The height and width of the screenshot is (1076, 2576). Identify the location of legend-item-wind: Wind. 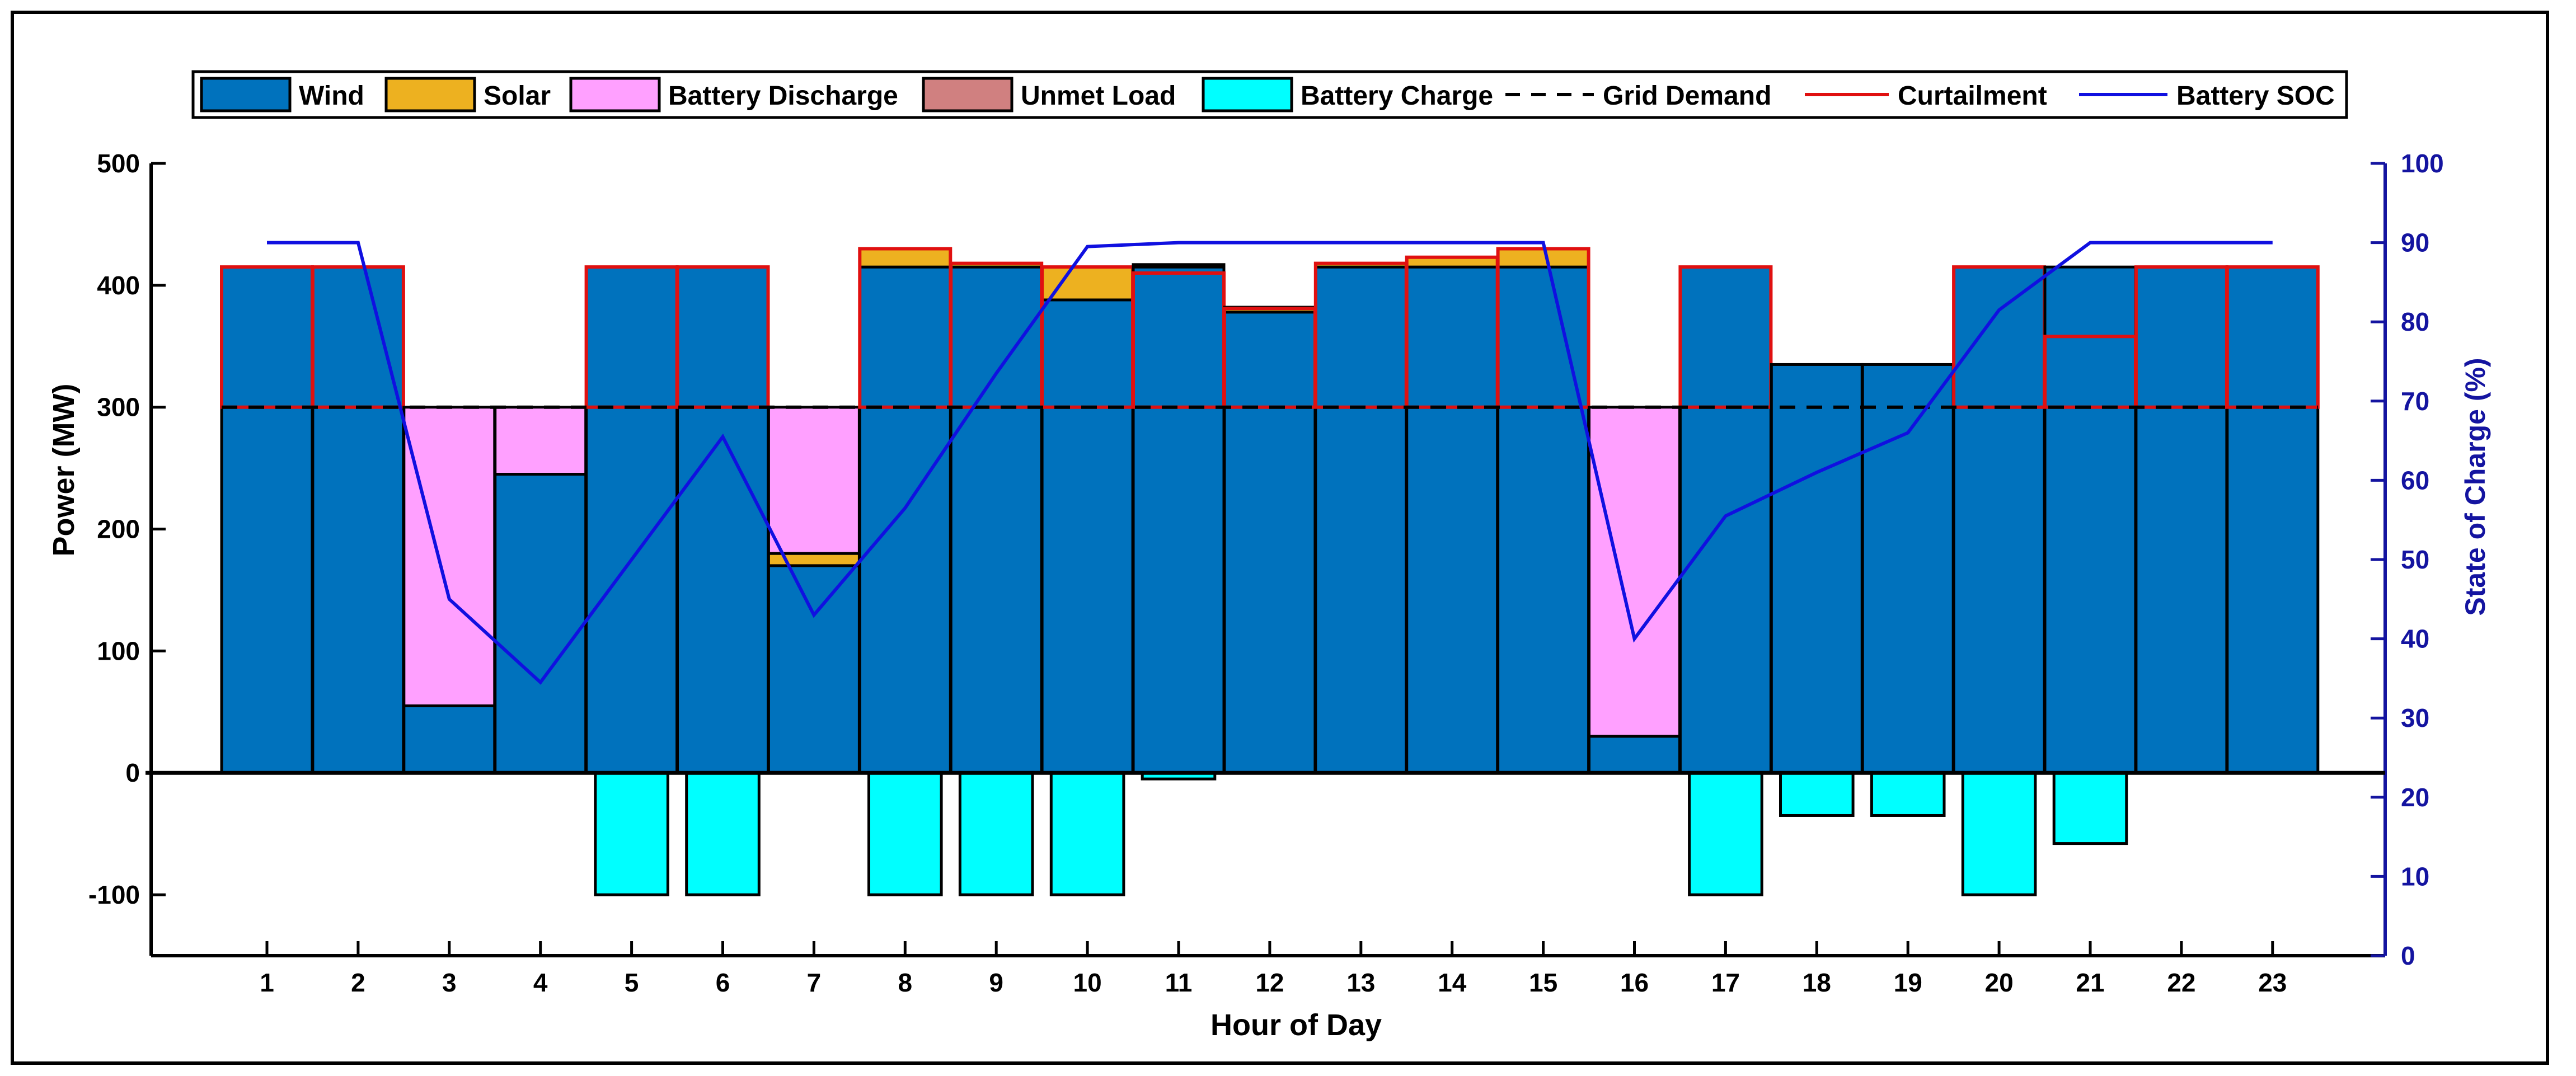
(282, 94).